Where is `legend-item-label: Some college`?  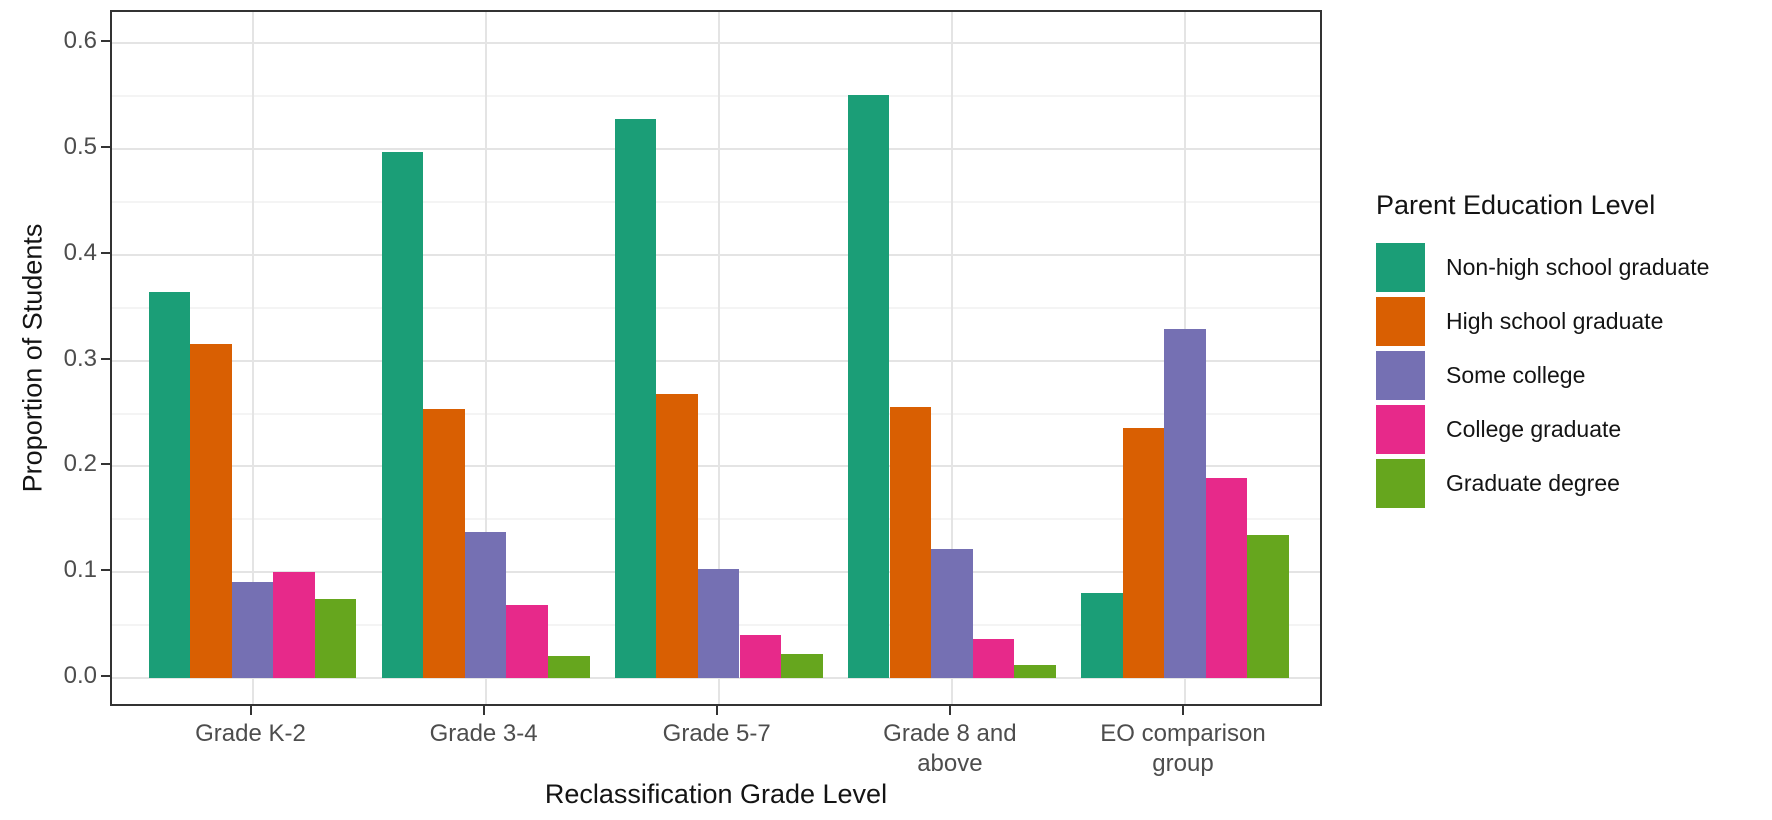 legend-item-label: Some college is located at coordinates (1516, 375).